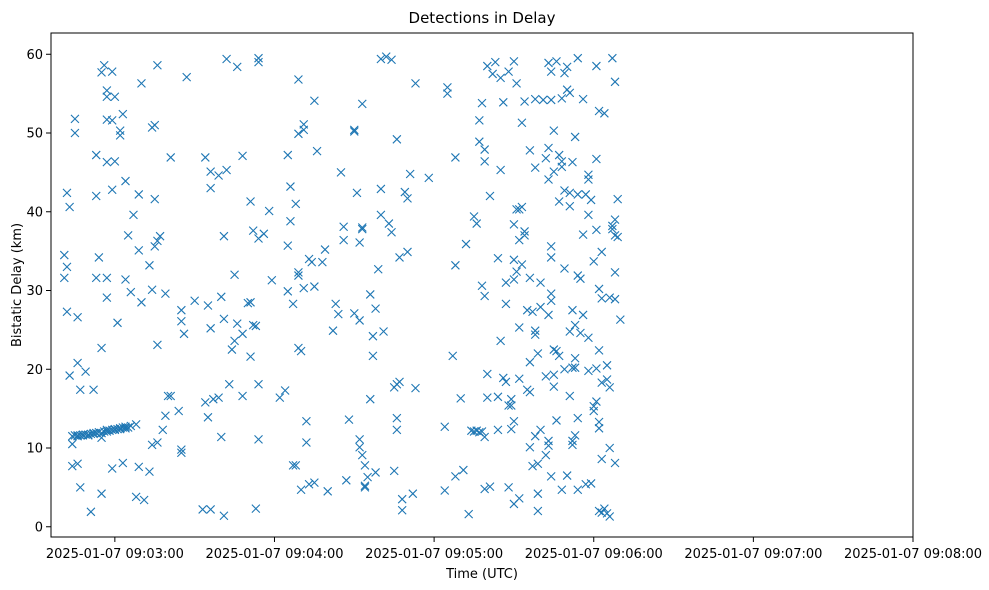 The width and height of the screenshot is (989, 590). Describe the element at coordinates (594, 554) in the screenshot. I see `x-tick-label: 2025-01-07 09:06:00` at that location.